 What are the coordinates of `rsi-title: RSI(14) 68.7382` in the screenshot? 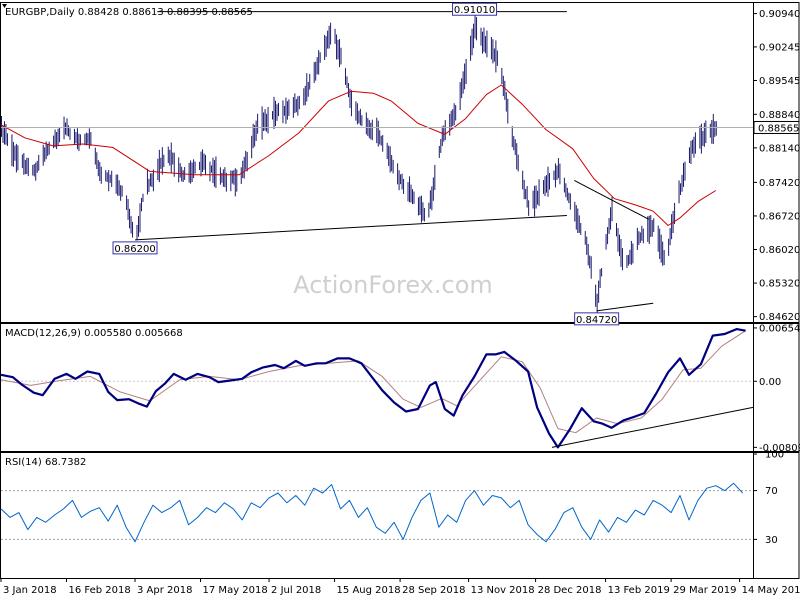 It's located at (45, 462).